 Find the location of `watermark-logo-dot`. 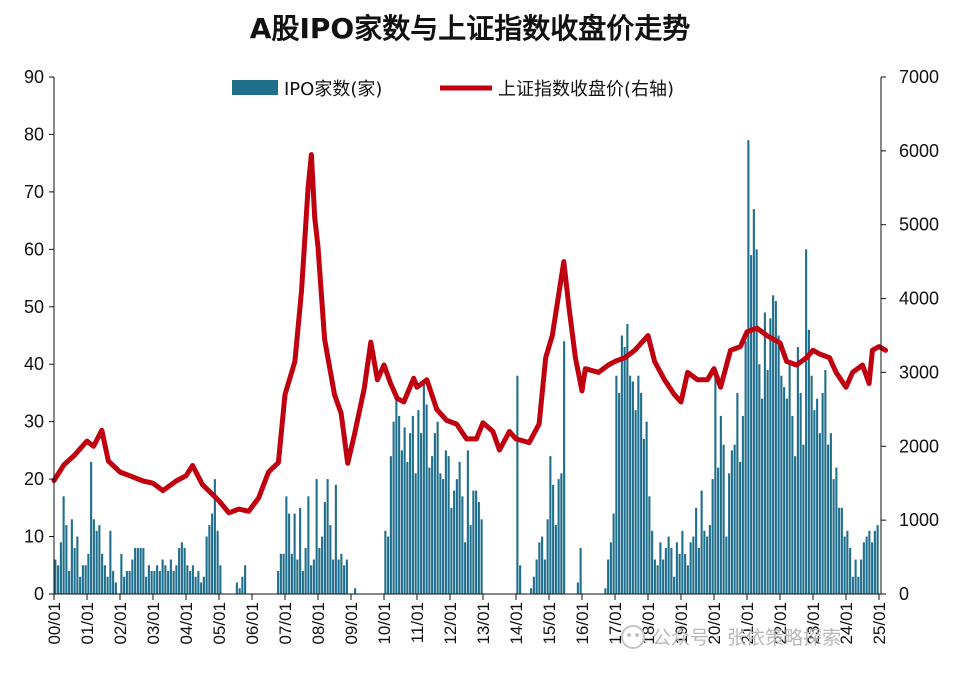

watermark-logo-dot is located at coordinates (637, 635).